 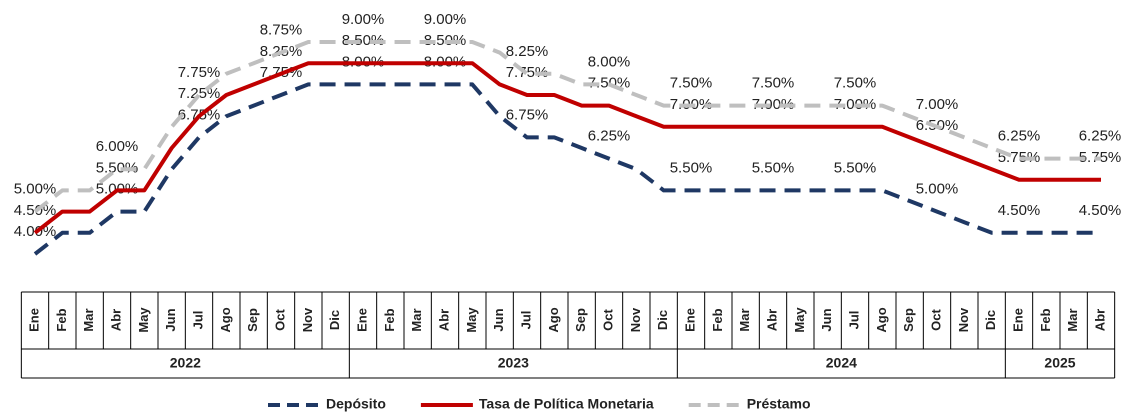 What do you see at coordinates (199, 93) in the screenshot?
I see `data-label: 7.25%` at bounding box center [199, 93].